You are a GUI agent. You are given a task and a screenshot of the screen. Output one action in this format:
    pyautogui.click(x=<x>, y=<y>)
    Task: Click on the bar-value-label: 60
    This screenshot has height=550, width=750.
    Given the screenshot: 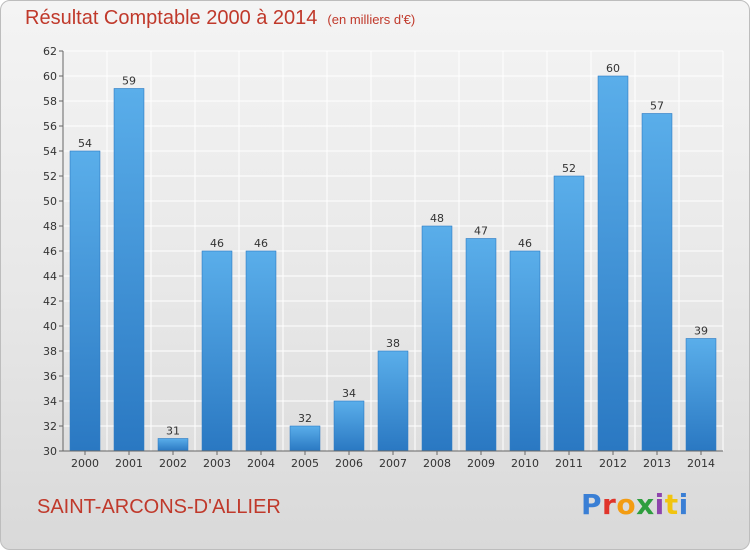 What is the action you would take?
    pyautogui.click(x=613, y=68)
    